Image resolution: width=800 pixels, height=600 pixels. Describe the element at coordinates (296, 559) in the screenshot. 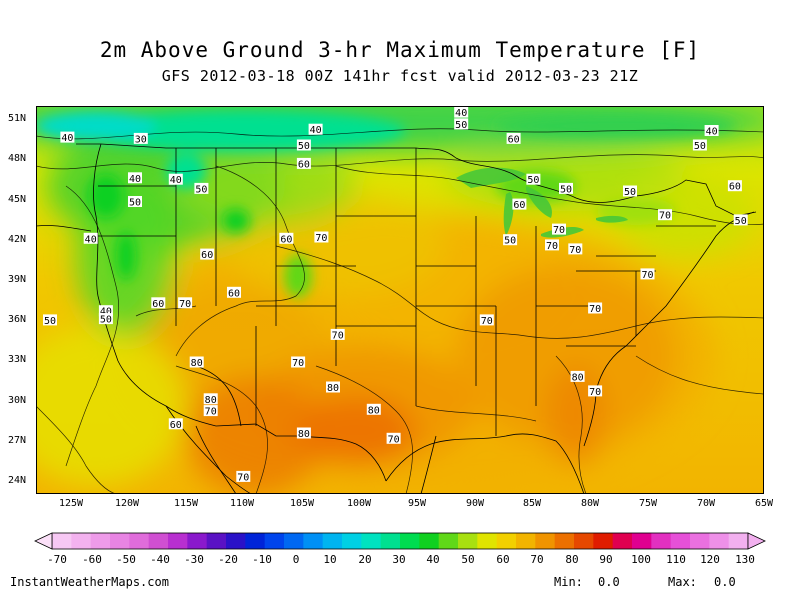

I see `colorbar-label: 0` at that location.